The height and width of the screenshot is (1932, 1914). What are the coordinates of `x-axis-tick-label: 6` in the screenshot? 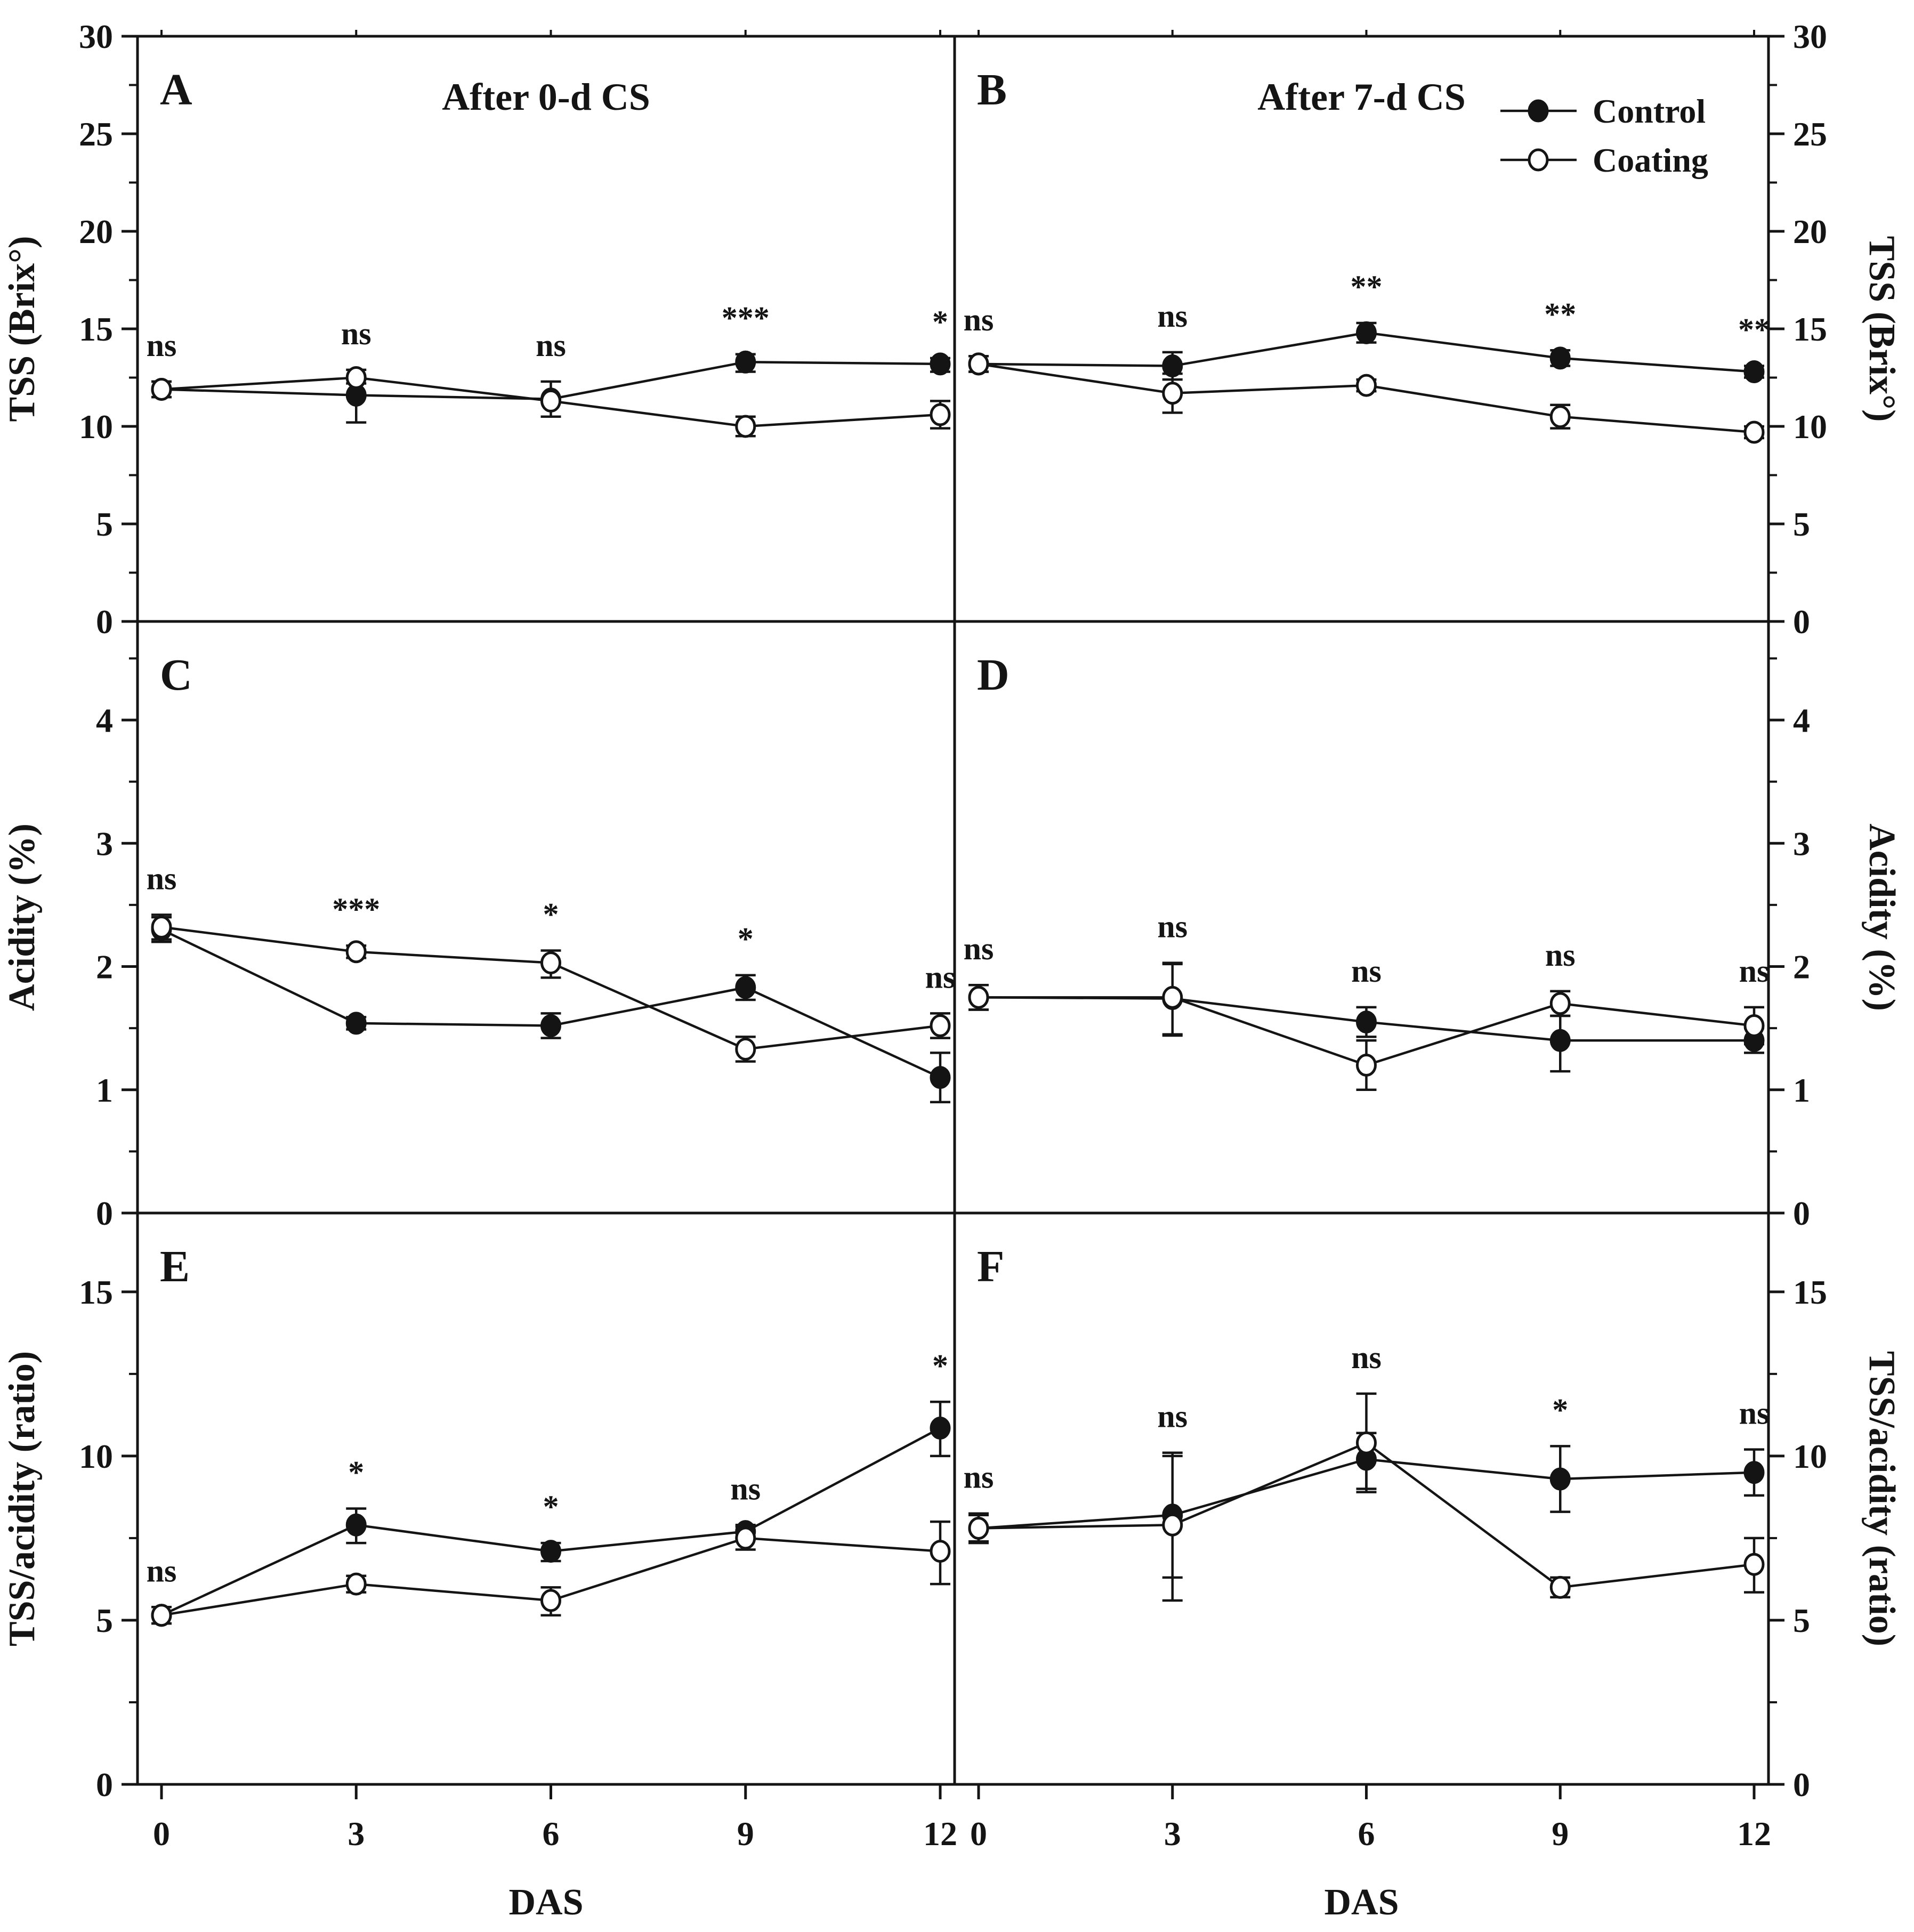 It's located at (551, 1834).